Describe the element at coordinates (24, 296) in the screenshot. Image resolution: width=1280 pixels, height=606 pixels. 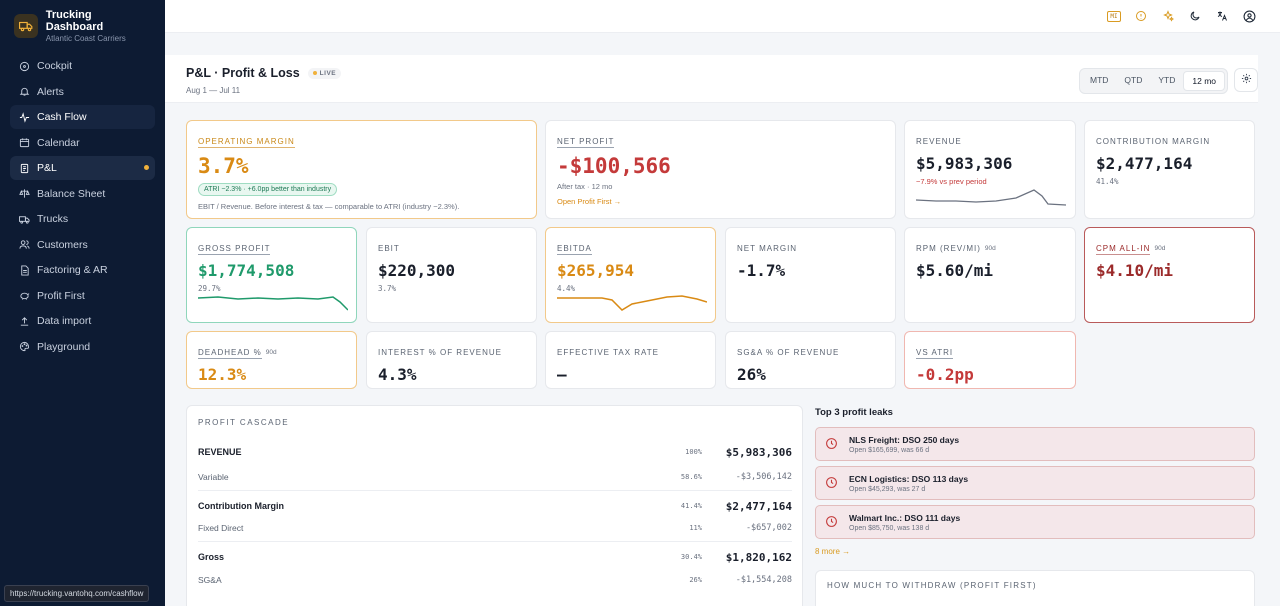
I see `piggy-bank-icon` at that location.